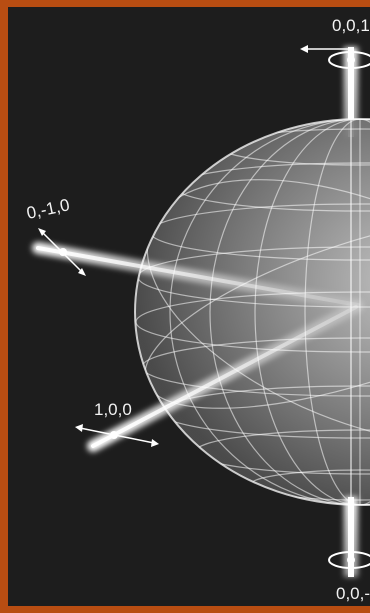  Describe the element at coordinates (48, 209) in the screenshot. I see `label-y-minus: 0,-1,0` at that location.